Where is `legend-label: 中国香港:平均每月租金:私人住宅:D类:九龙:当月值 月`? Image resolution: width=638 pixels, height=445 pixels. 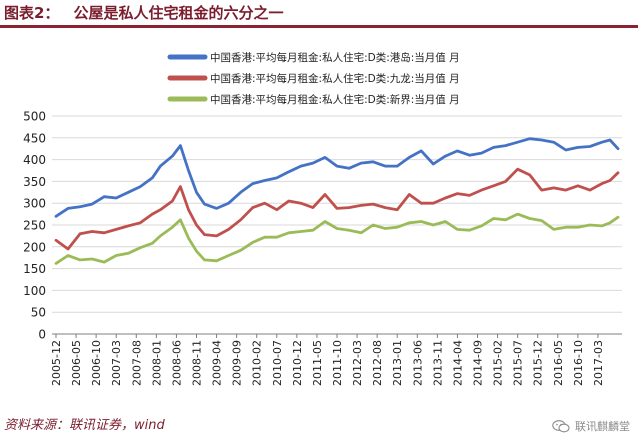
legend-label: 中国香港:平均每月租金:私人住宅:D类:九龙:当月值 月 is located at coordinates (335, 78).